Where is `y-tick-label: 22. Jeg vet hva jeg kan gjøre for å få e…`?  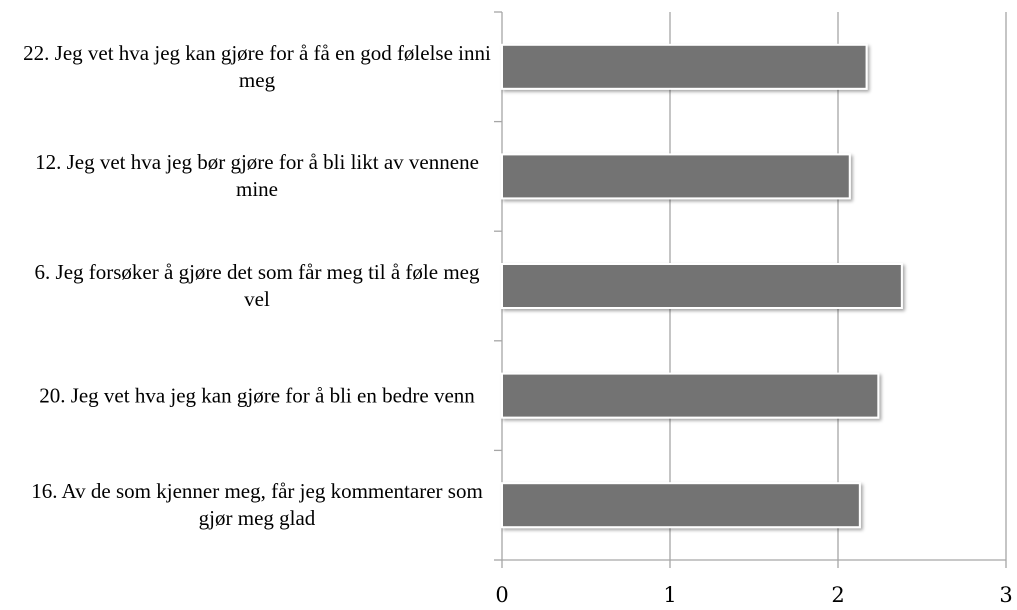
y-tick-label: 22. Jeg vet hva jeg kan gjøre for å få e… is located at coordinates (257, 66).